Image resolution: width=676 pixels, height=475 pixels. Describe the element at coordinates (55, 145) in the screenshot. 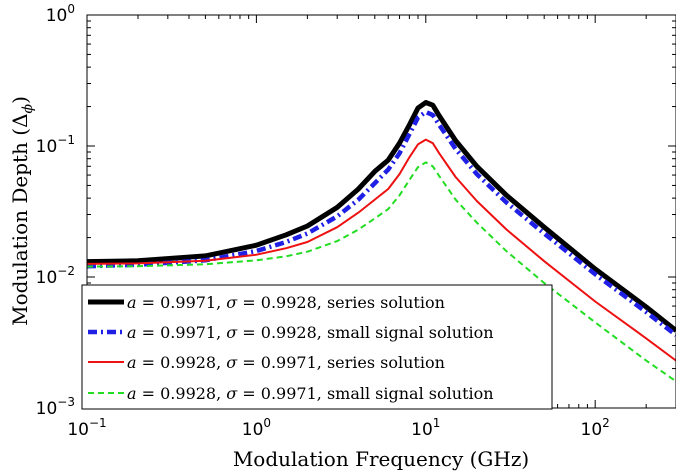

I see `y-tick-label: 10⁻¹` at that location.